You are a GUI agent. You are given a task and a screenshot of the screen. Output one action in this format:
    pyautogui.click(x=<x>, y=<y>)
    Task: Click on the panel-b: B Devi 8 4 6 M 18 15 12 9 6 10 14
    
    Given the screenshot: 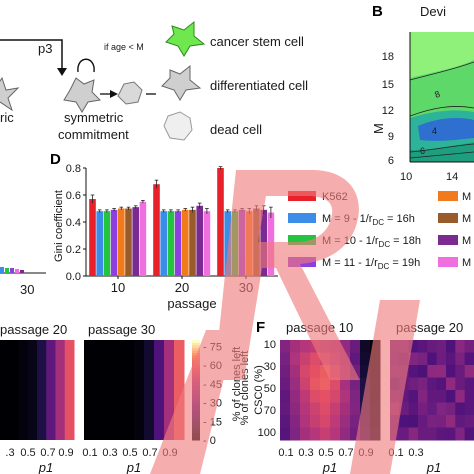 What is the action you would take?
    pyautogui.click(x=422, y=93)
    